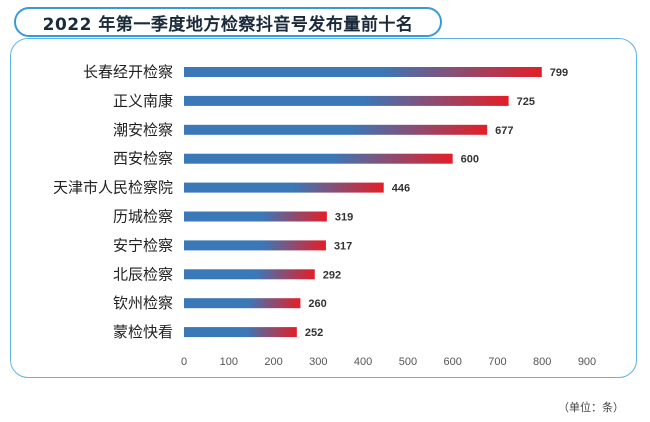 The image size is (650, 422). Describe the element at coordinates (591, 407) in the screenshot. I see `unit-note: （单位：条）` at that location.